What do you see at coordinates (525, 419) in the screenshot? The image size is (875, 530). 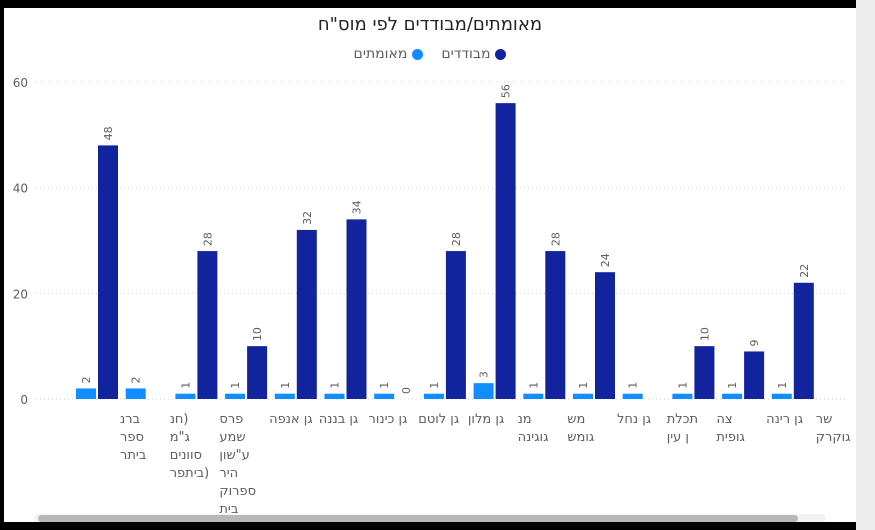 I see `x-tick-label: מנ` at bounding box center [525, 419].